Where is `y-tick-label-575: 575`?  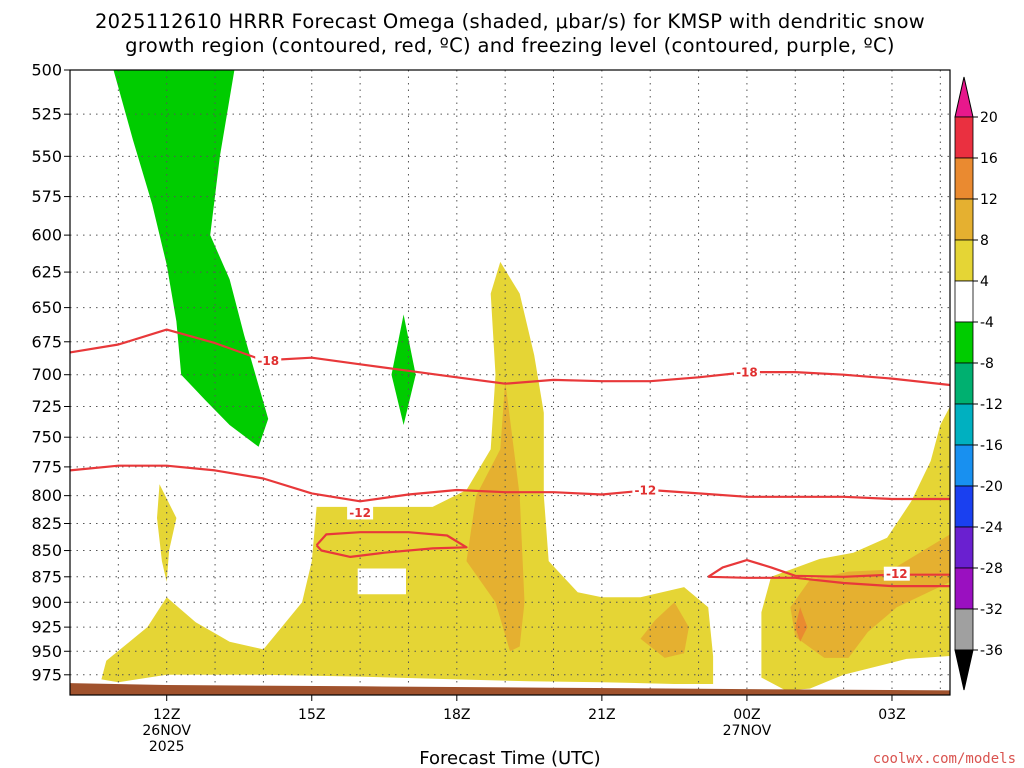
y-tick-label-575: 575 is located at coordinates (46, 196).